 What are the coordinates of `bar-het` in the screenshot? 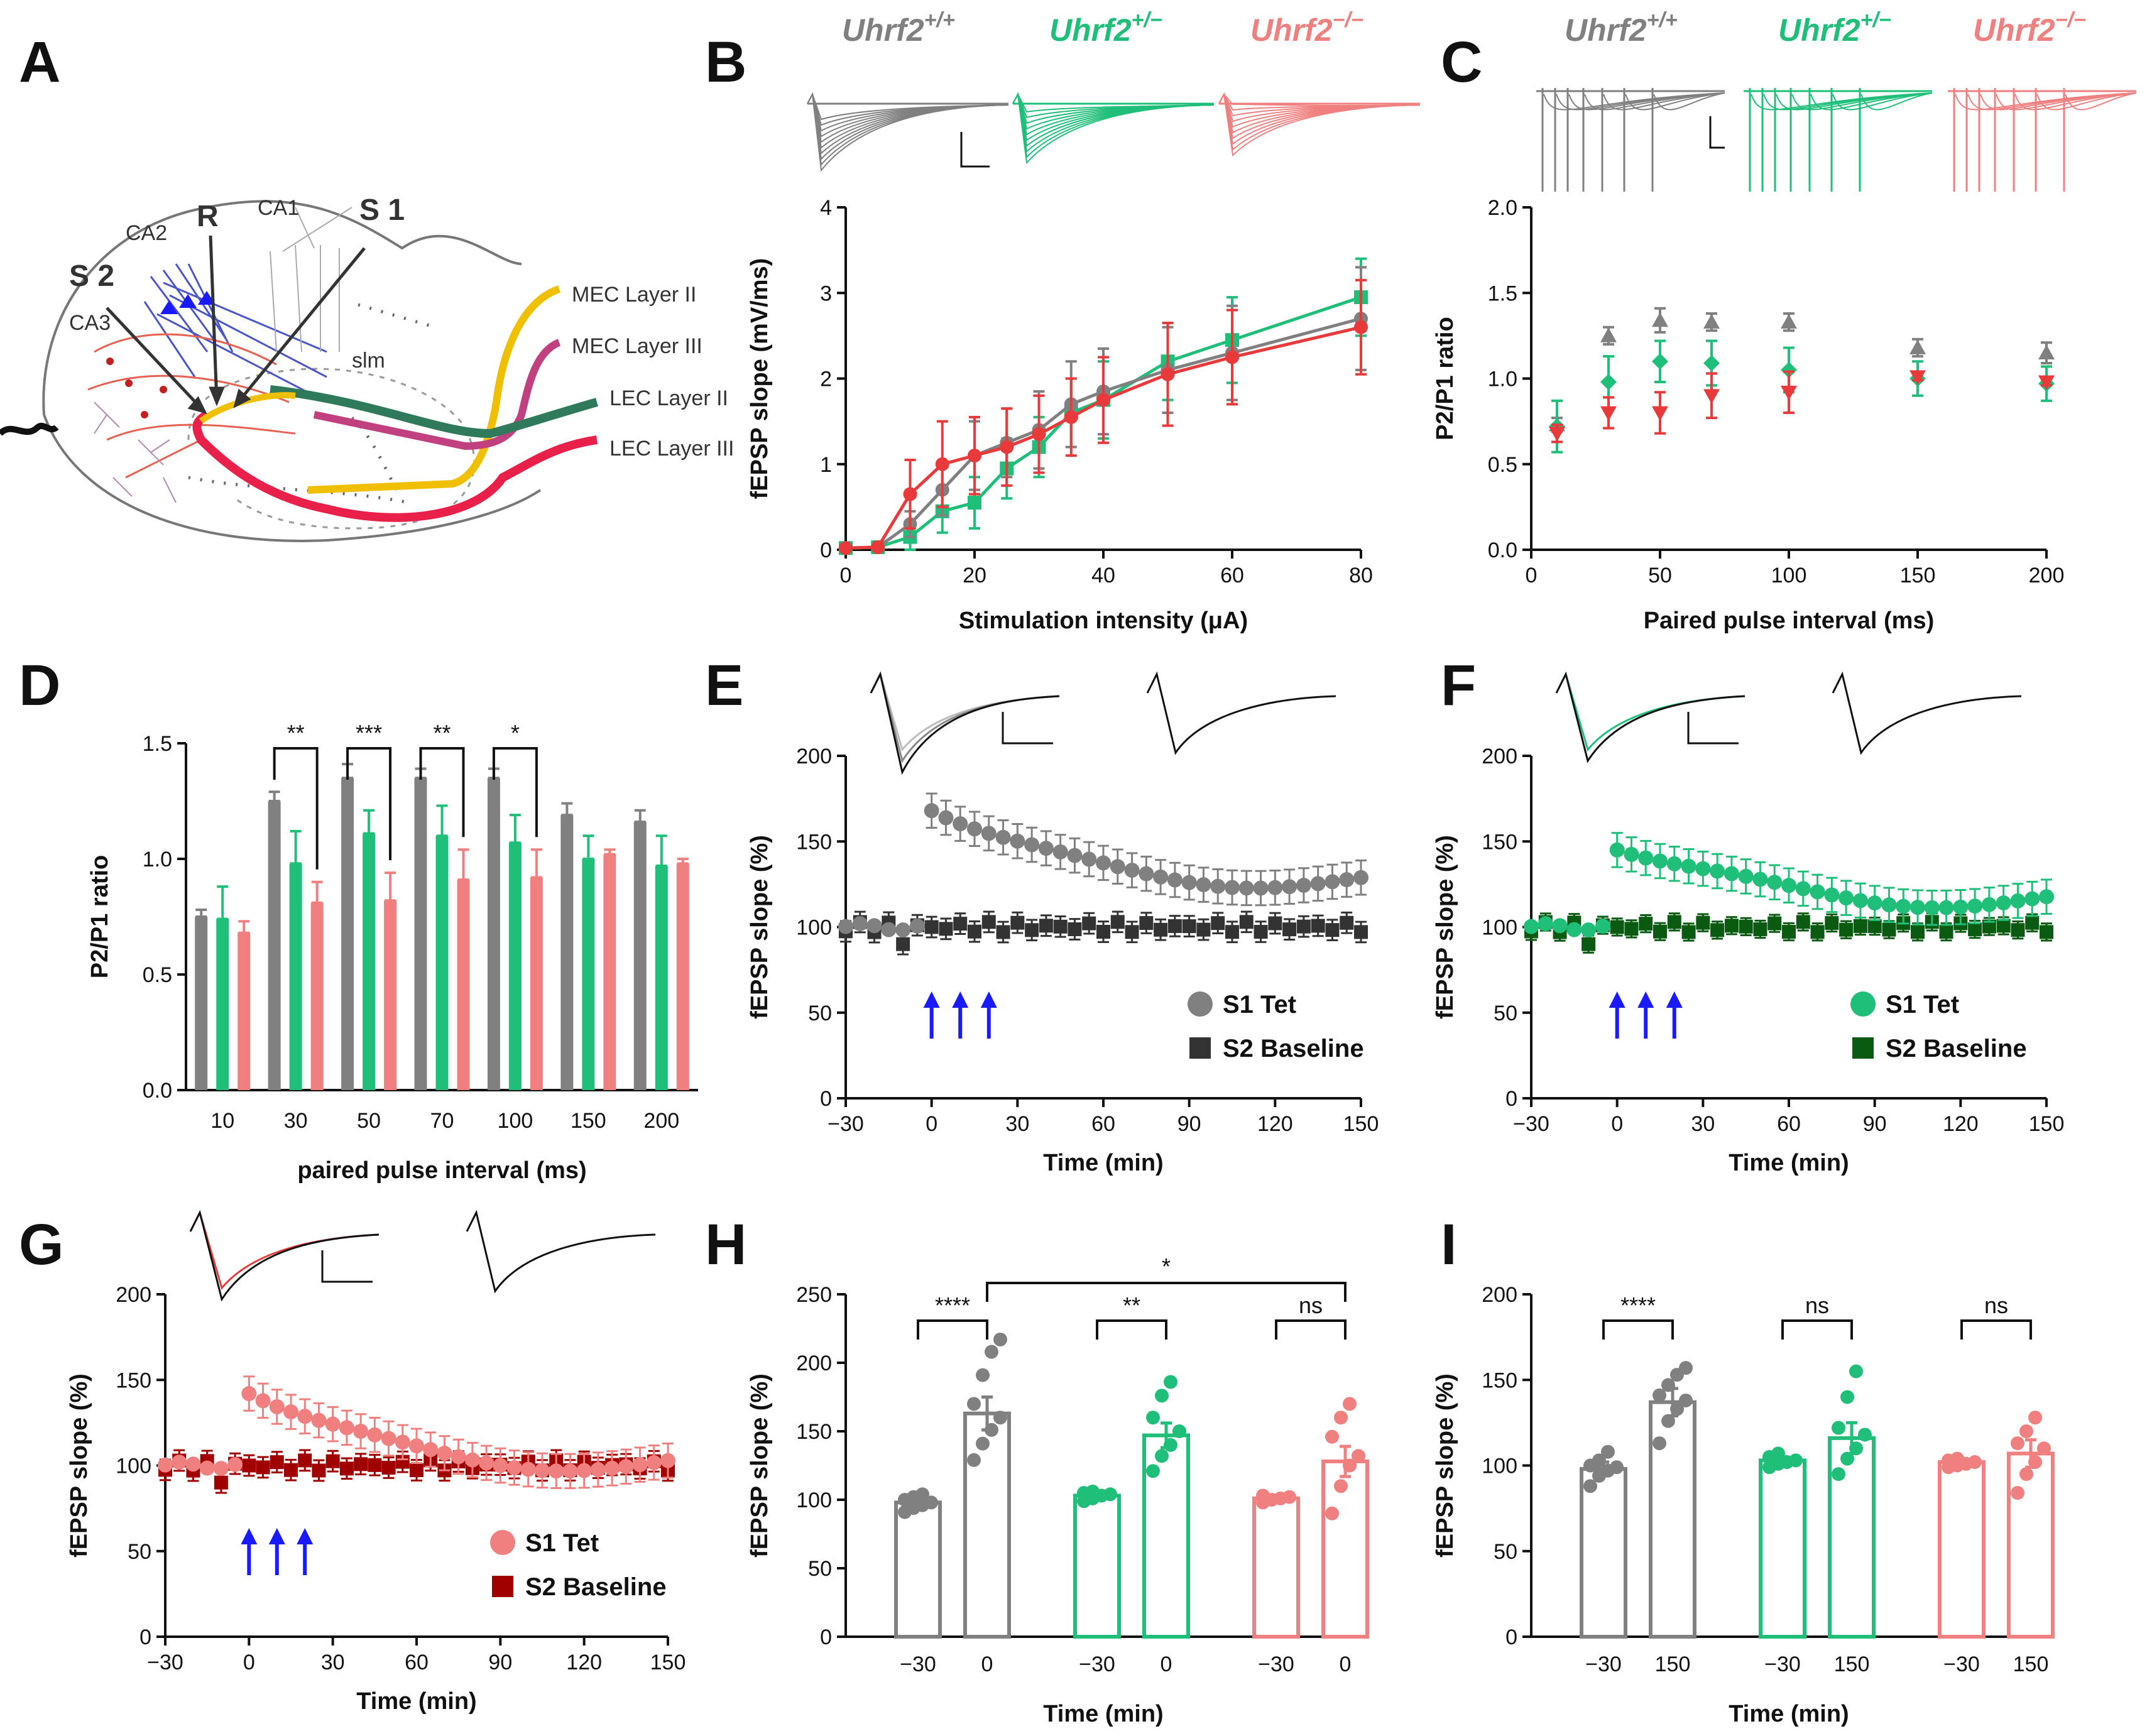 It's located at (223, 1004).